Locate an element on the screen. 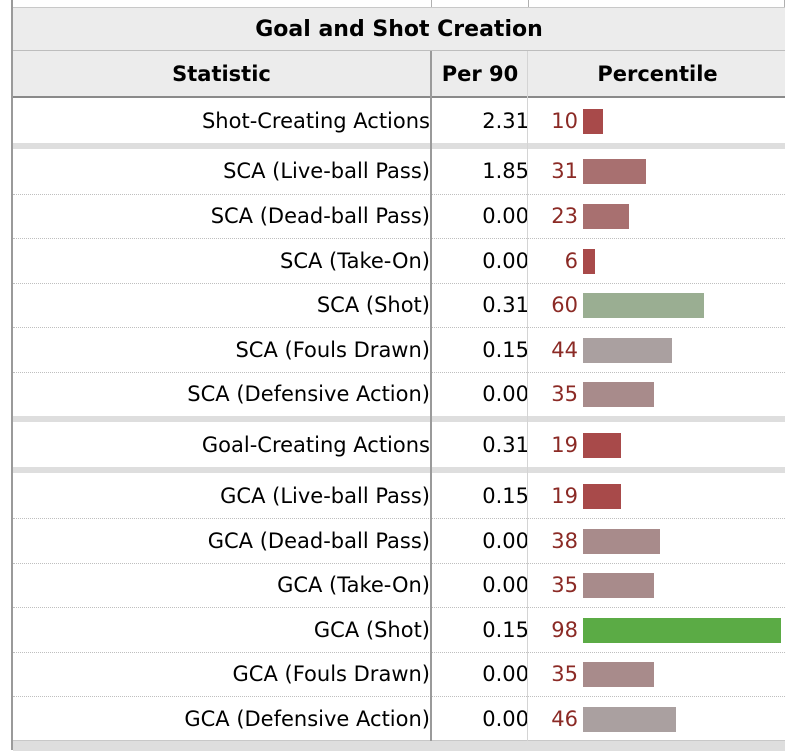  table-row: SCA (Dead-ball Pass) 0.00 23 is located at coordinates (399, 216).